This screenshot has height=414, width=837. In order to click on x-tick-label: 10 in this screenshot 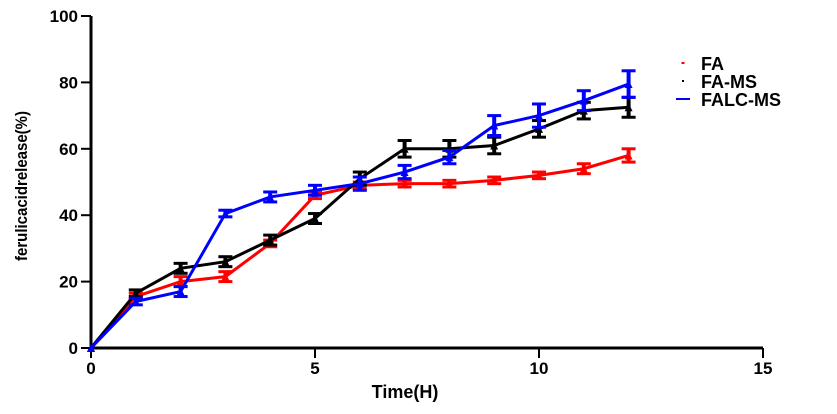, I will do `click(539, 368)`.